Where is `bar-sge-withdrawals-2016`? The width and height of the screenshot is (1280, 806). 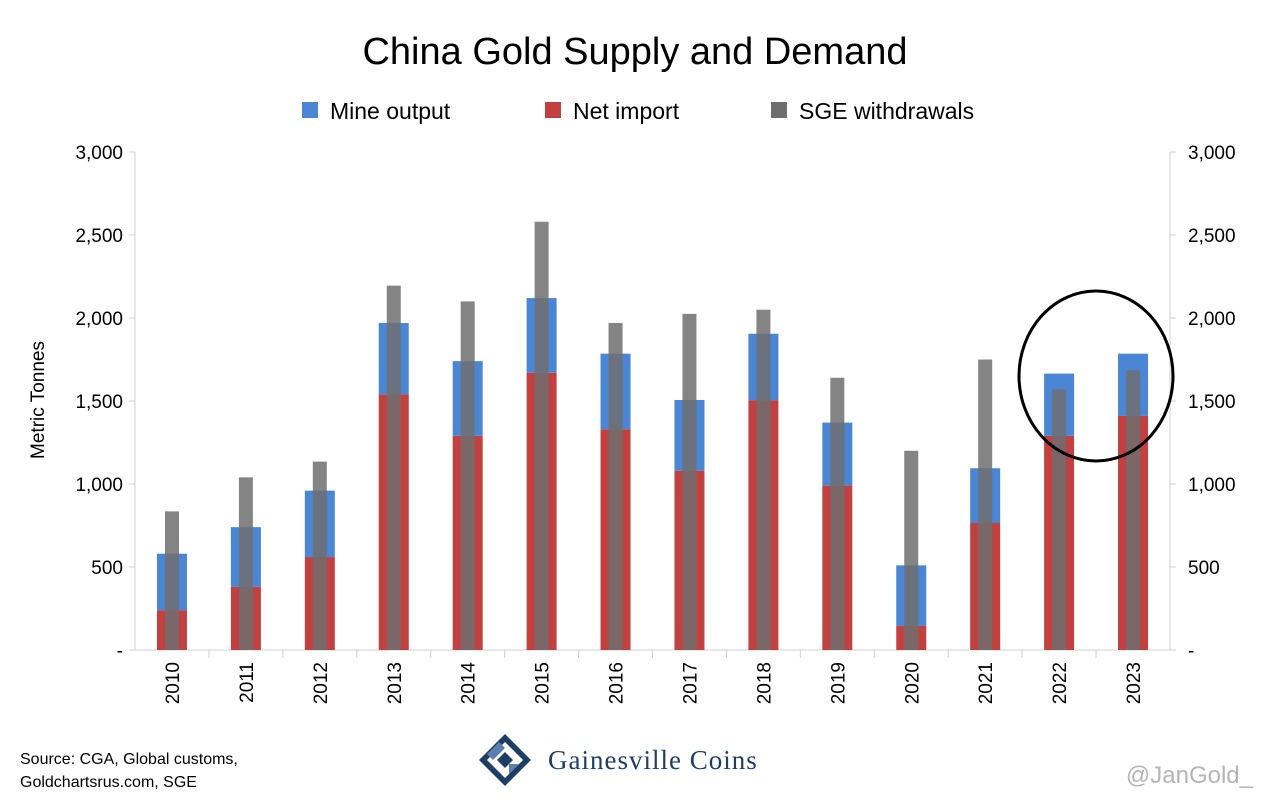
bar-sge-withdrawals-2016 is located at coordinates (615, 486).